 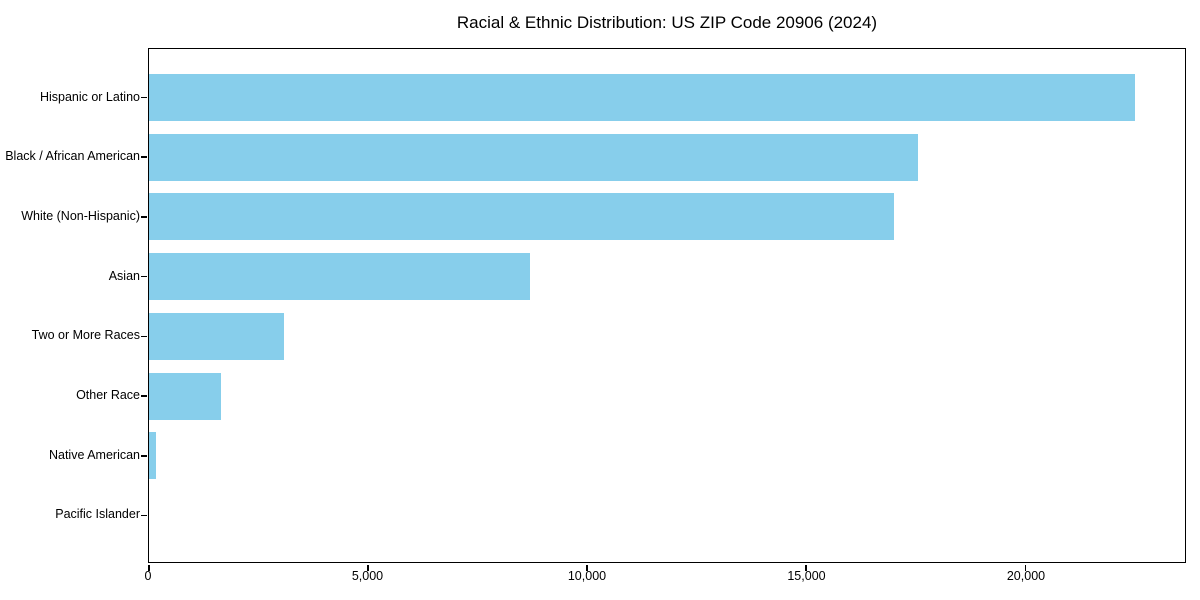 I want to click on y-axis-label: Asian, so click(x=124, y=275).